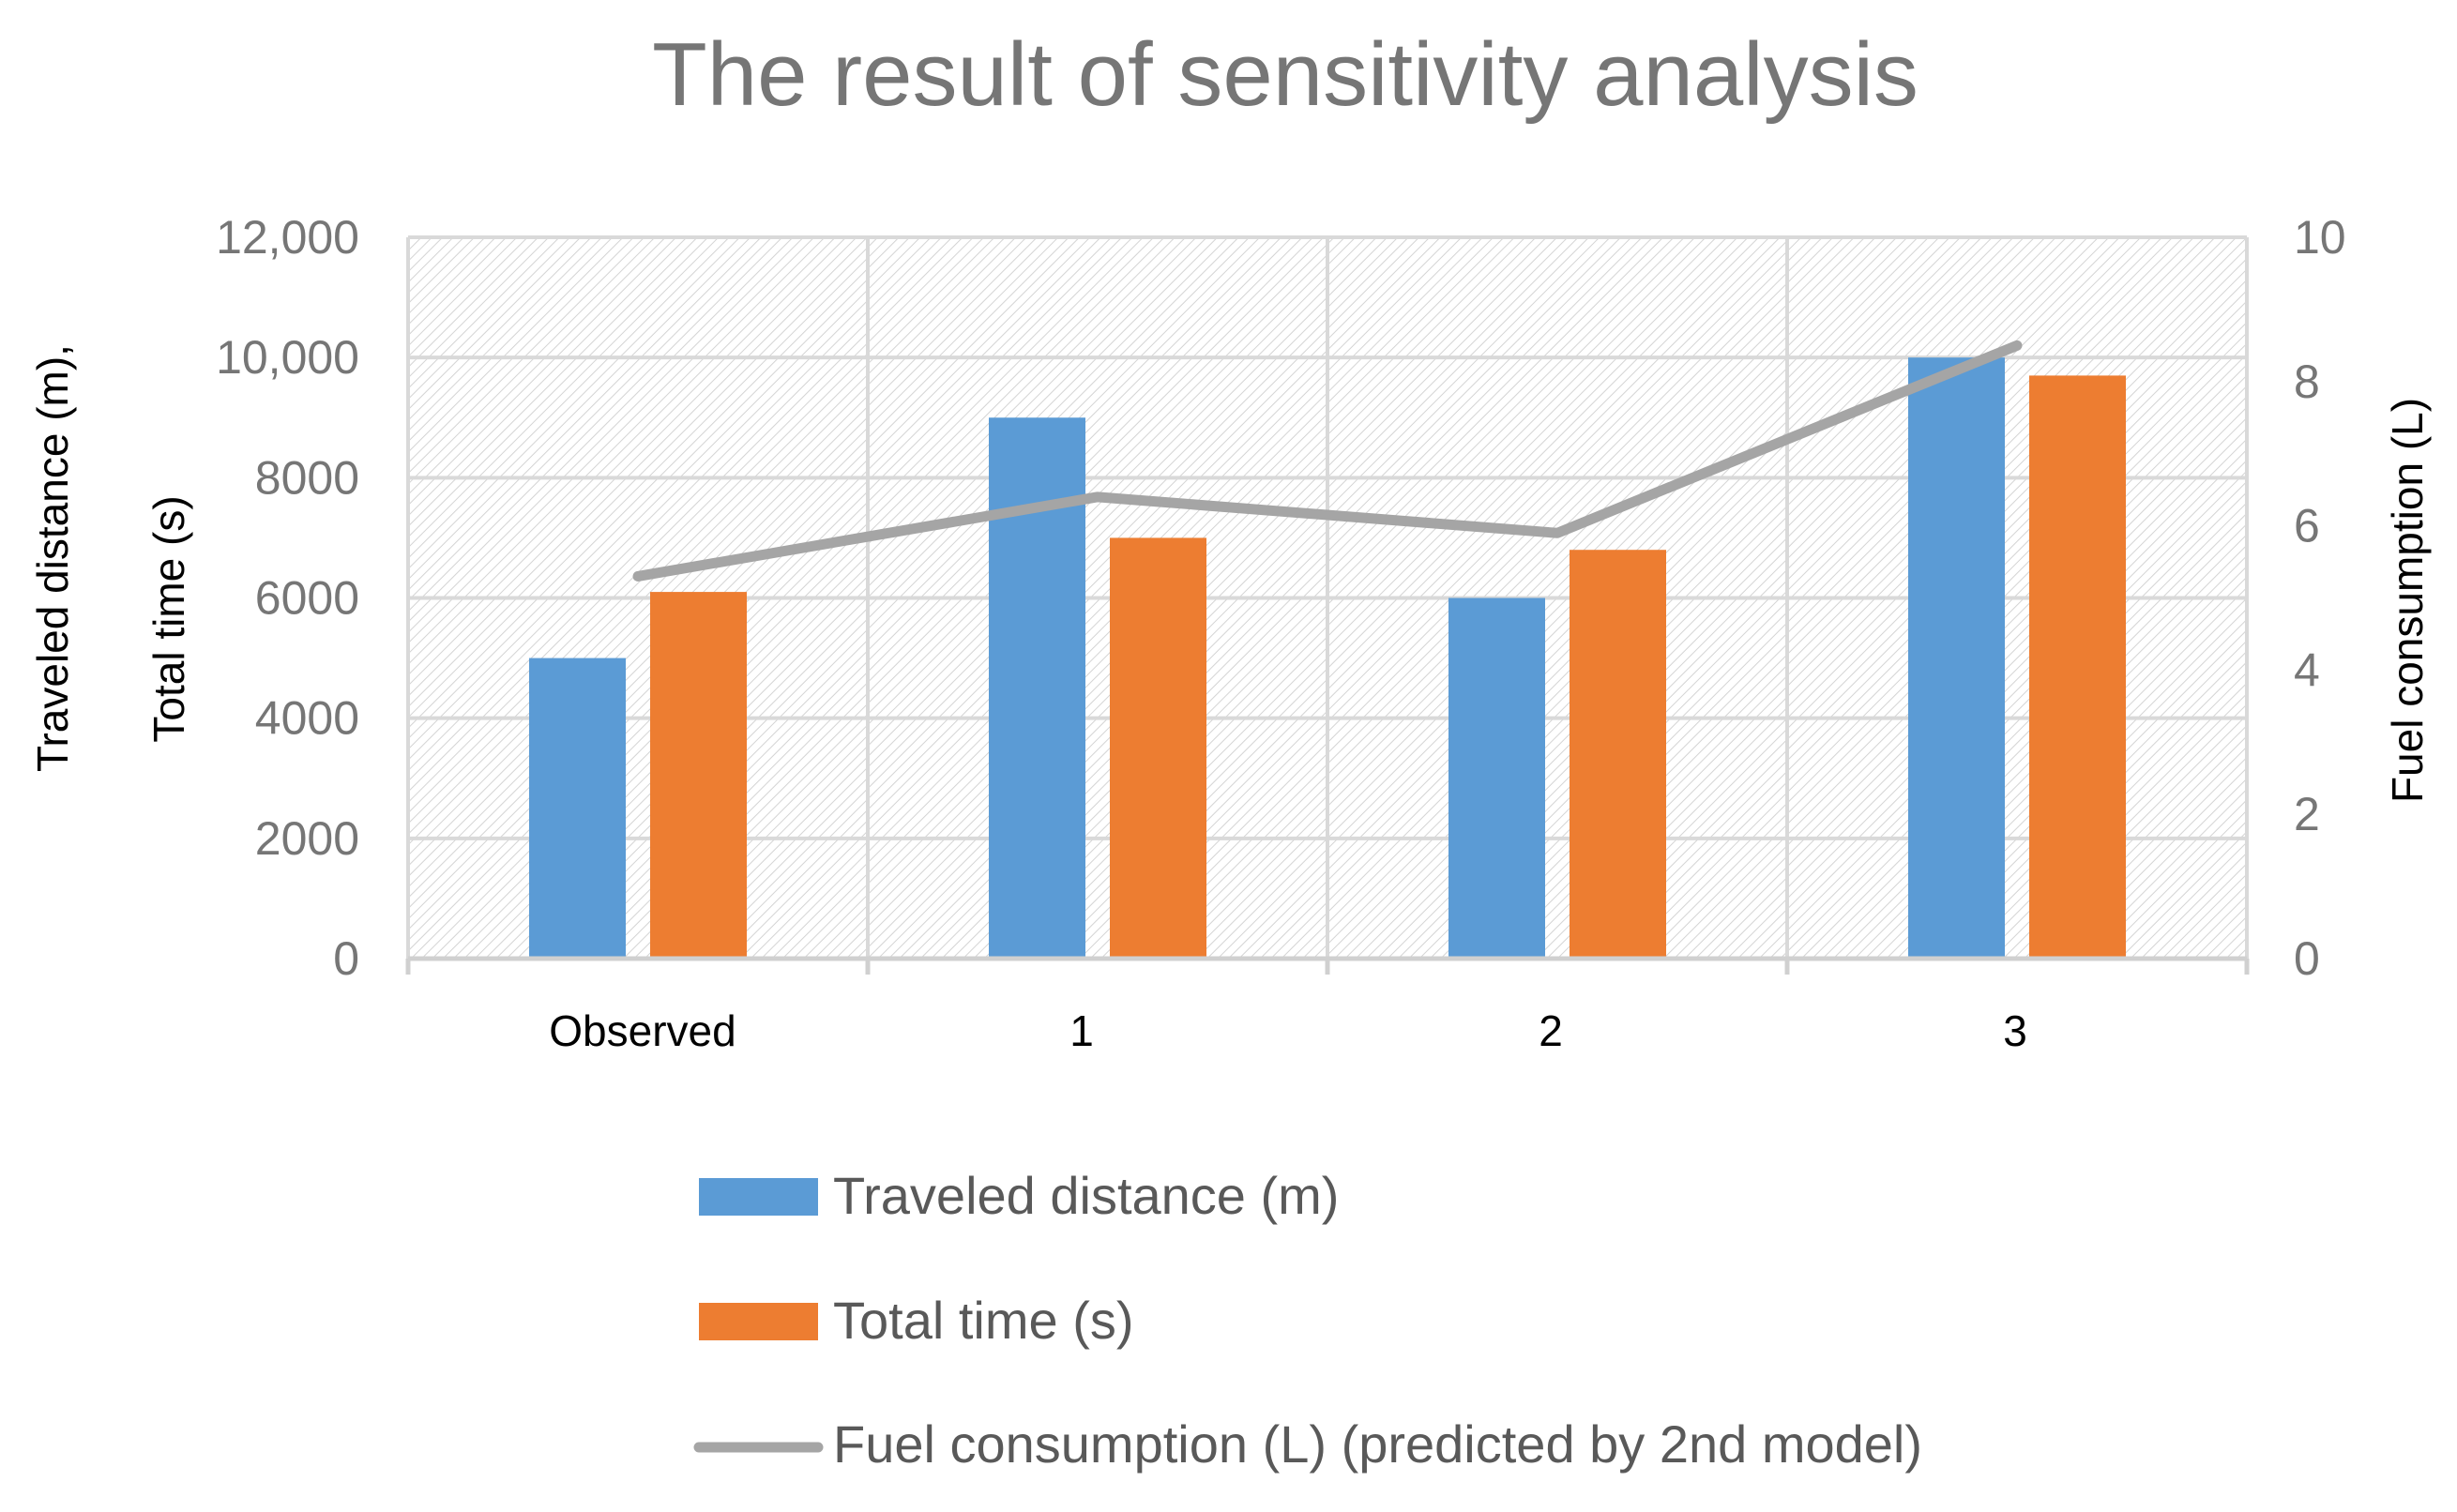 Image resolution: width=2457 pixels, height=1512 pixels. What do you see at coordinates (2320, 237) in the screenshot?
I see `y-right-tick-label: 10` at bounding box center [2320, 237].